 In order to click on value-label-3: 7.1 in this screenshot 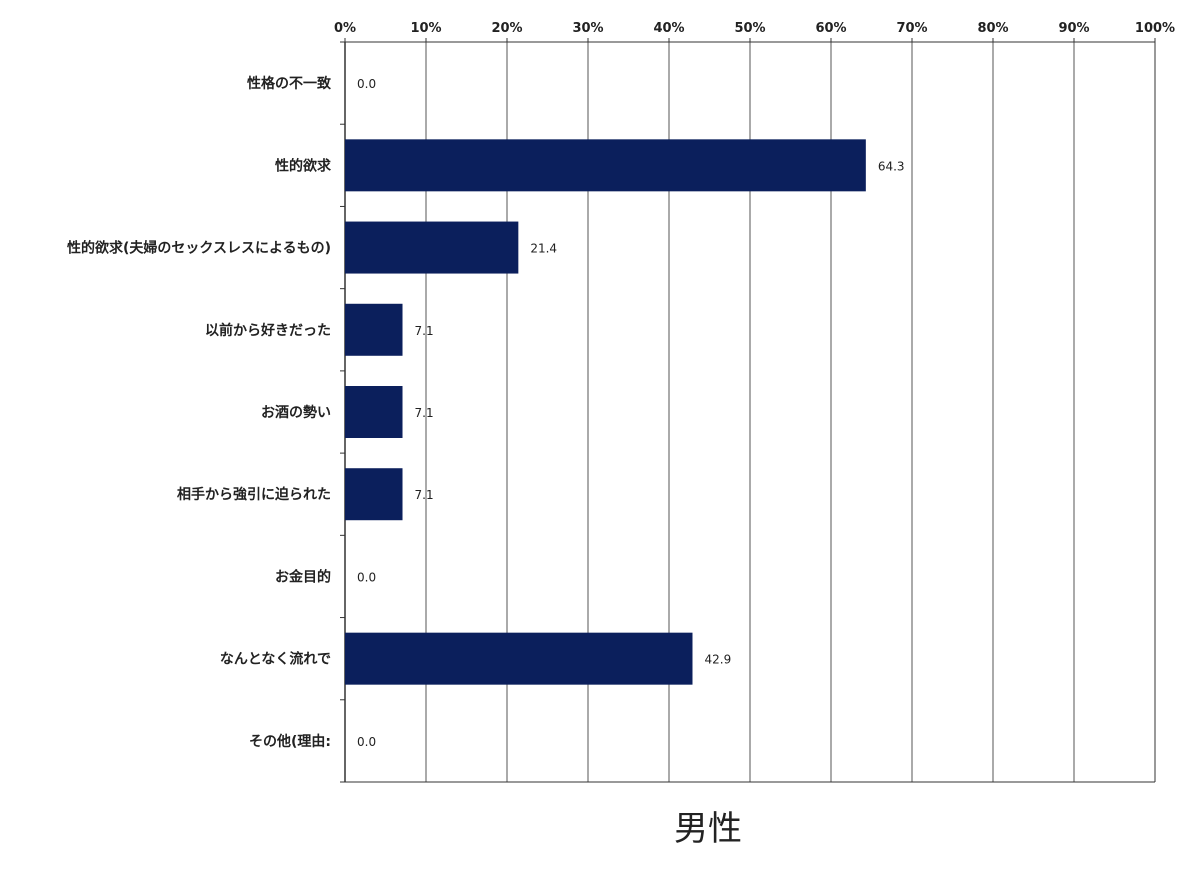, I will do `click(424, 331)`.